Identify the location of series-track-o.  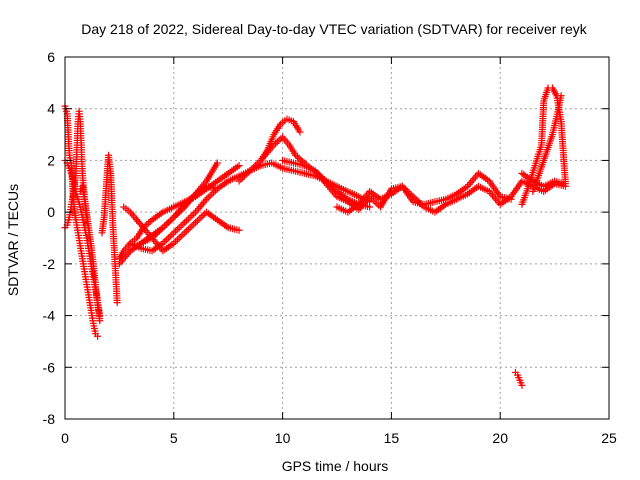
(518, 378).